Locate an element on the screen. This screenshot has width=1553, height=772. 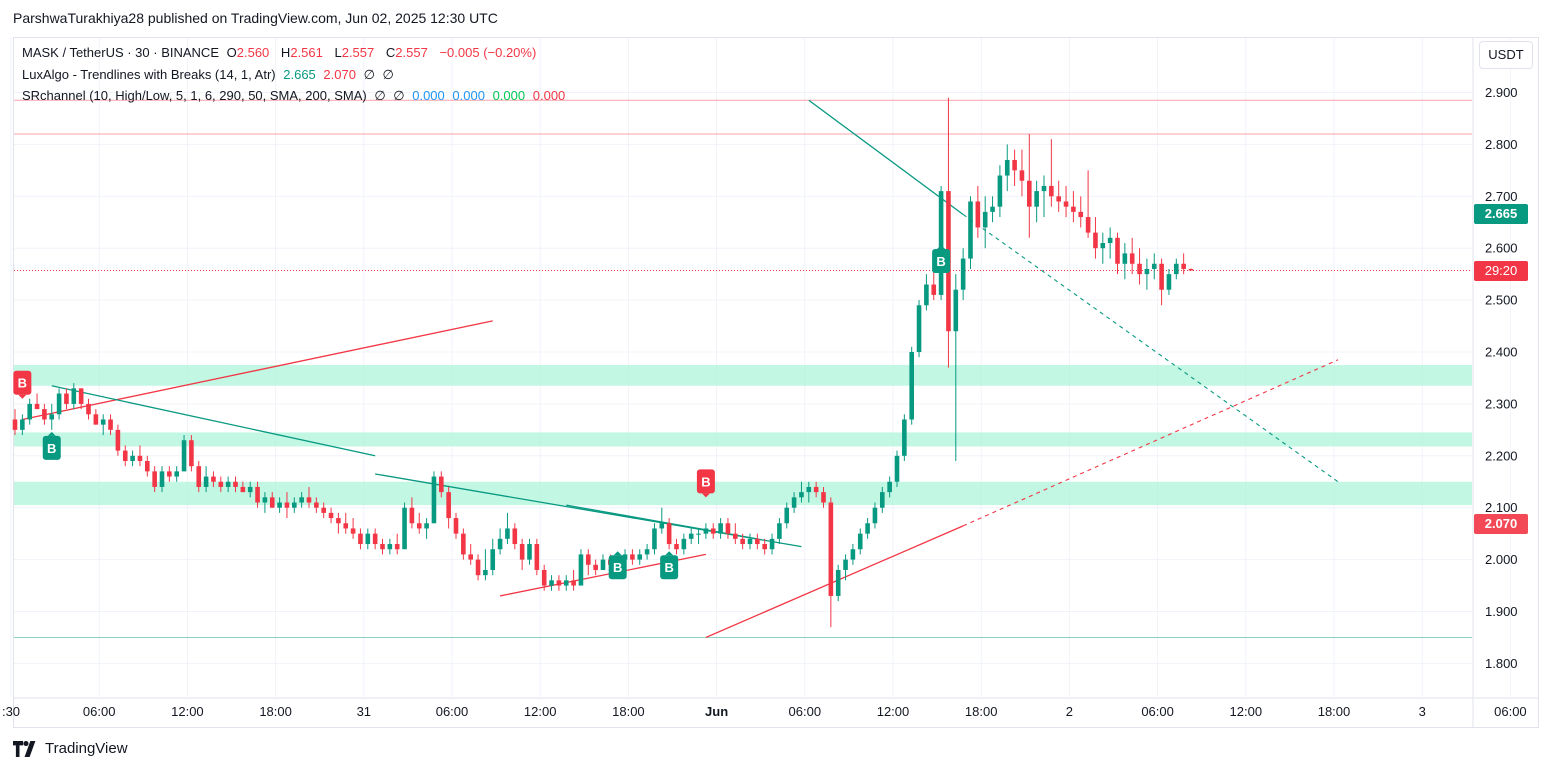
legend-high-label: H is located at coordinates (285, 52).